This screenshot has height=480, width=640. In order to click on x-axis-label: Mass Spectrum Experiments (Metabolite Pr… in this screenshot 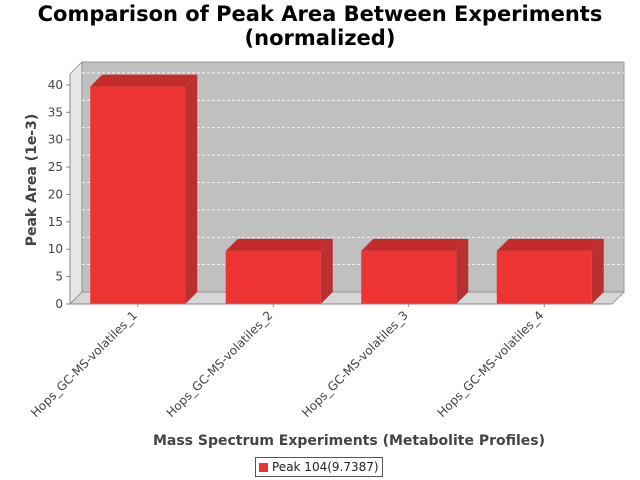, I will do `click(349, 441)`.